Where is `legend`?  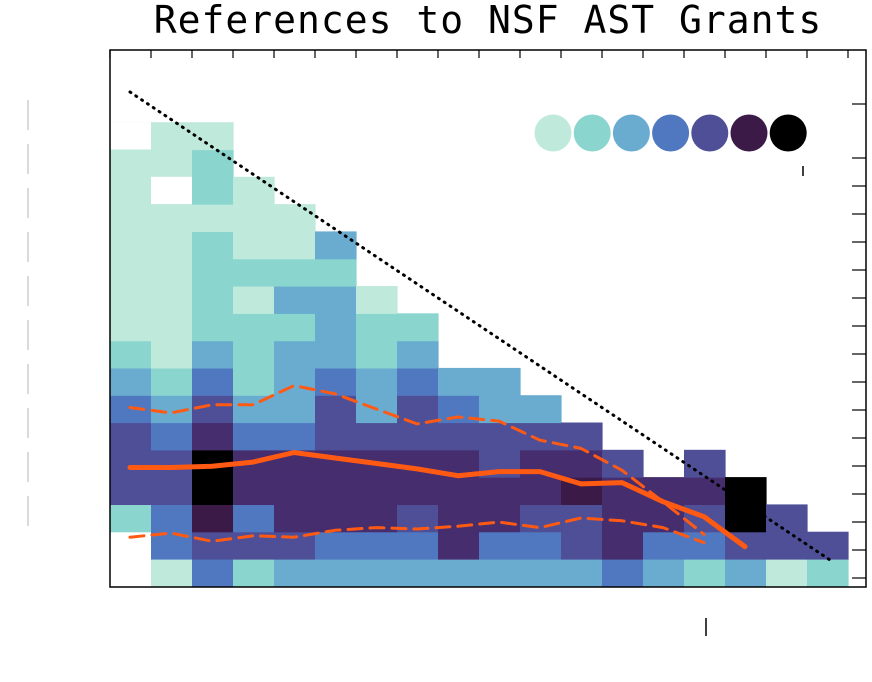 legend is located at coordinates (670, 133).